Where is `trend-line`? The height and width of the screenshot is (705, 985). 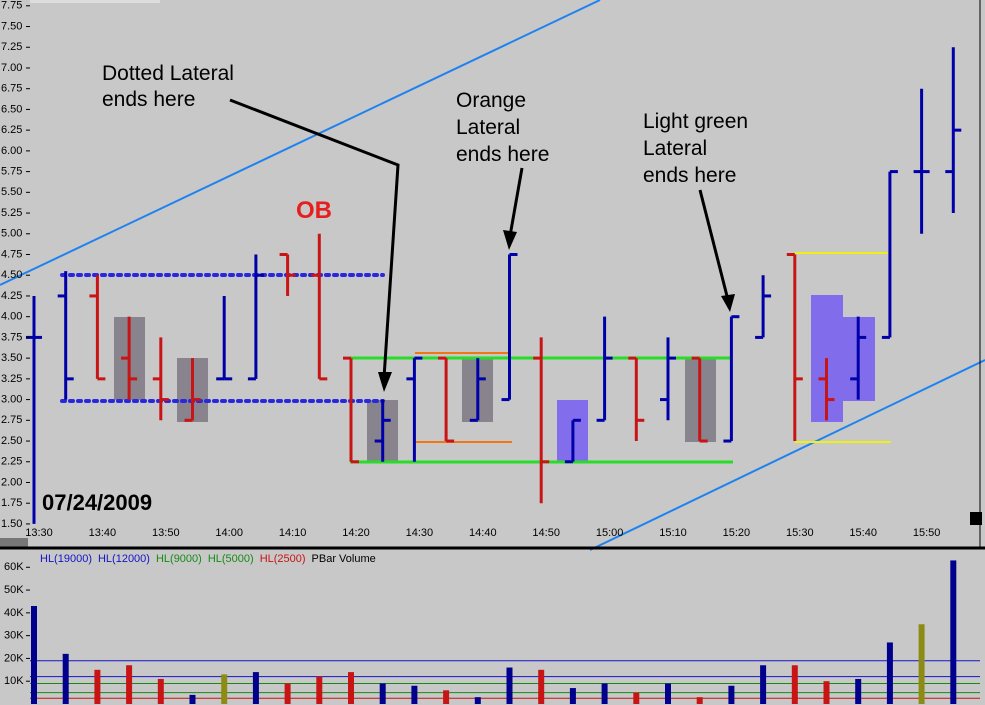
trend-line is located at coordinates (787, 455).